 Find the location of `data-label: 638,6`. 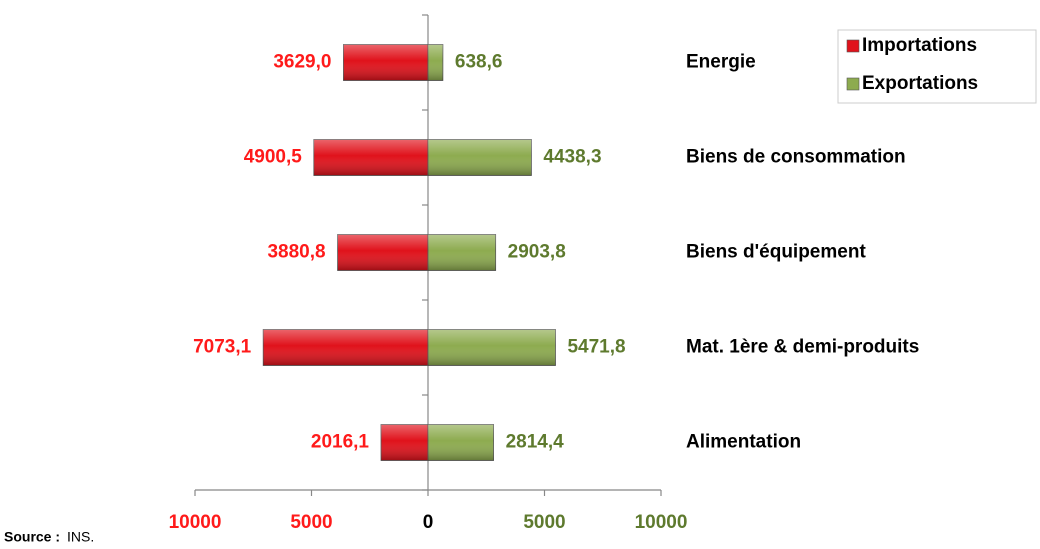

data-label: 638,6 is located at coordinates (479, 62).